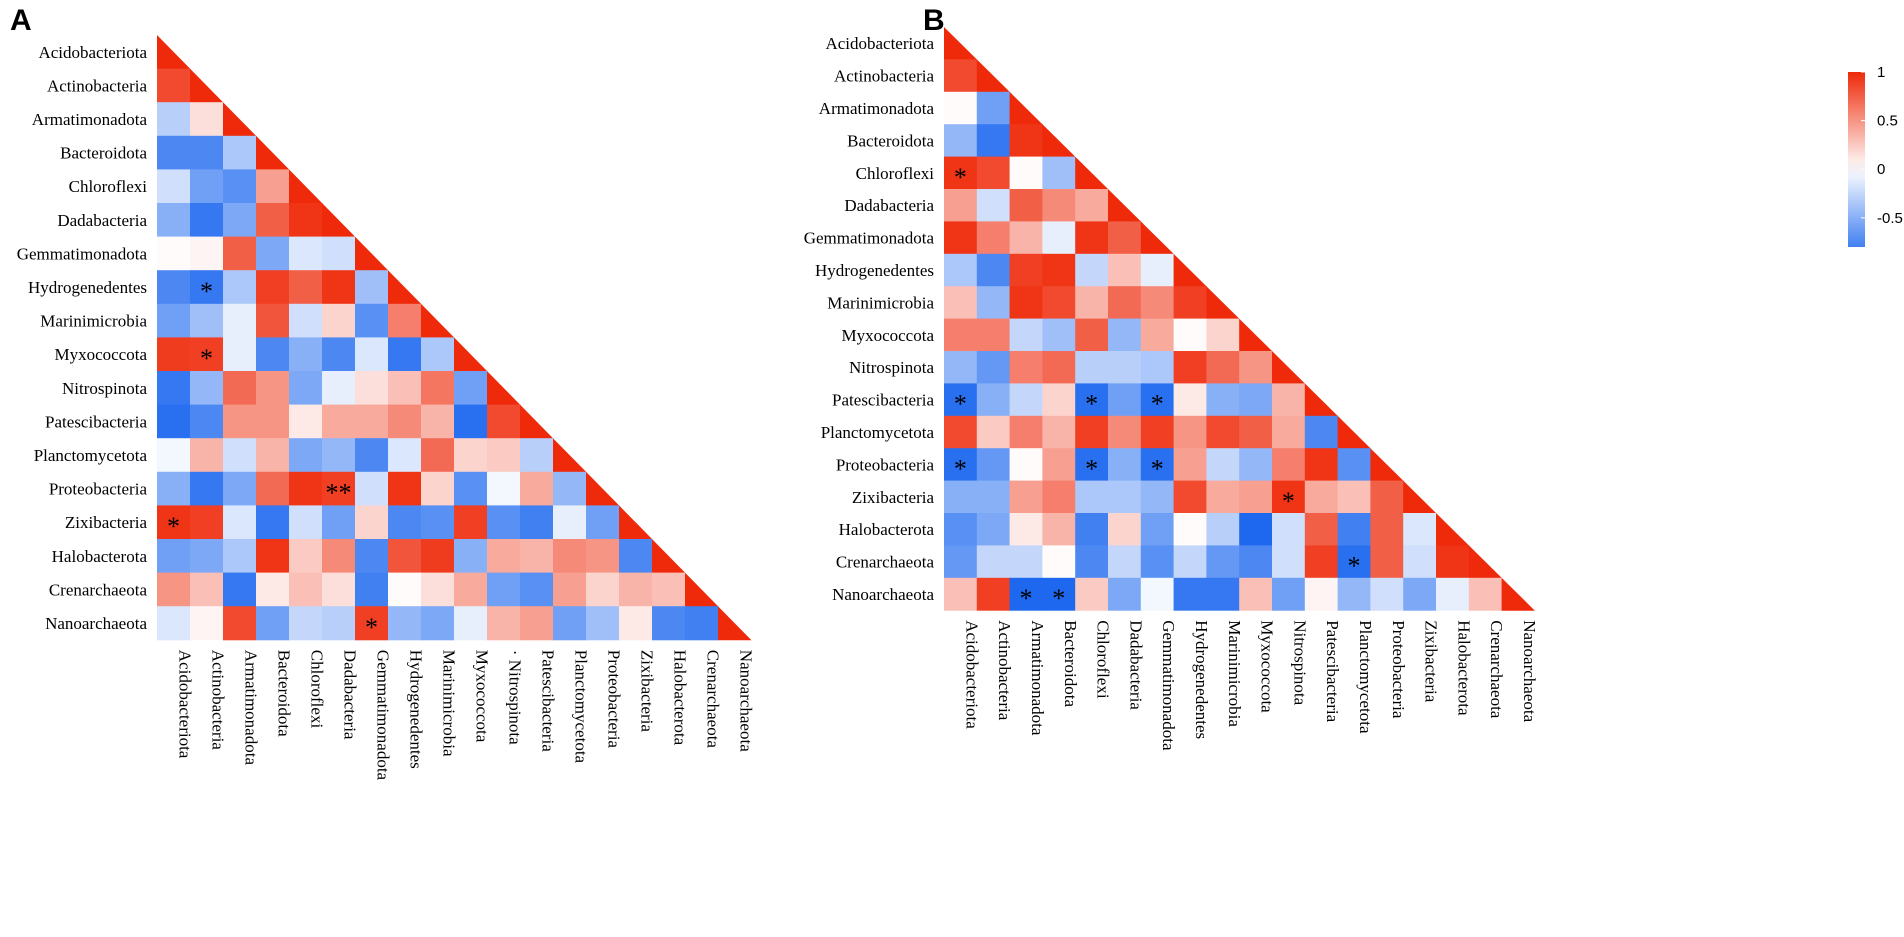 This screenshot has width=1904, height=937. I want to click on column-label-proteobacteria: Proteobacteria, so click(1398, 669).